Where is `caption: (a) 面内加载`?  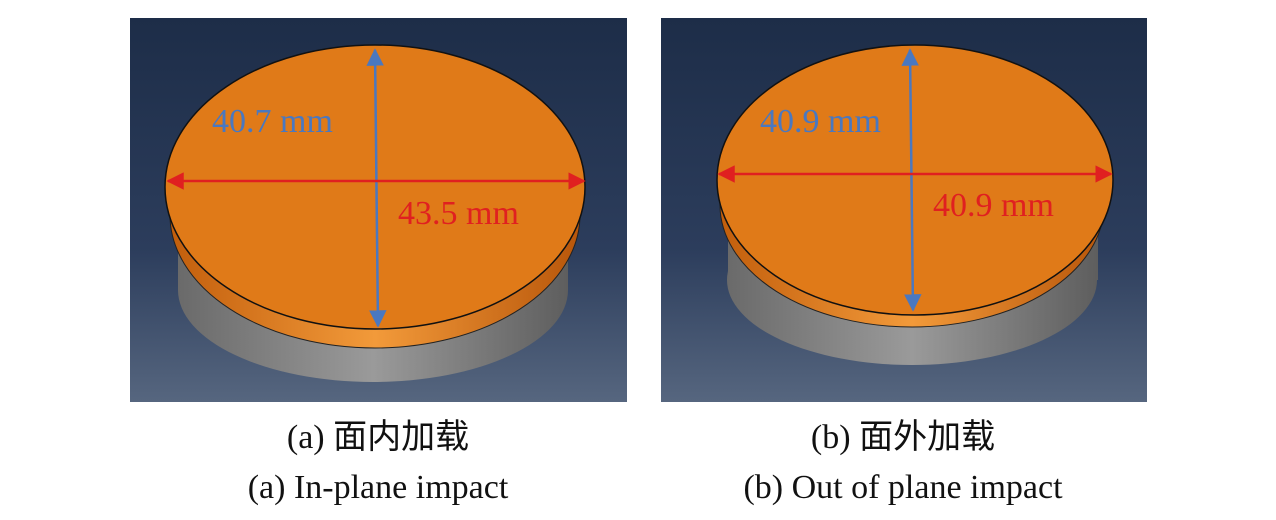 caption: (a) 面内加载 is located at coordinates (378, 437).